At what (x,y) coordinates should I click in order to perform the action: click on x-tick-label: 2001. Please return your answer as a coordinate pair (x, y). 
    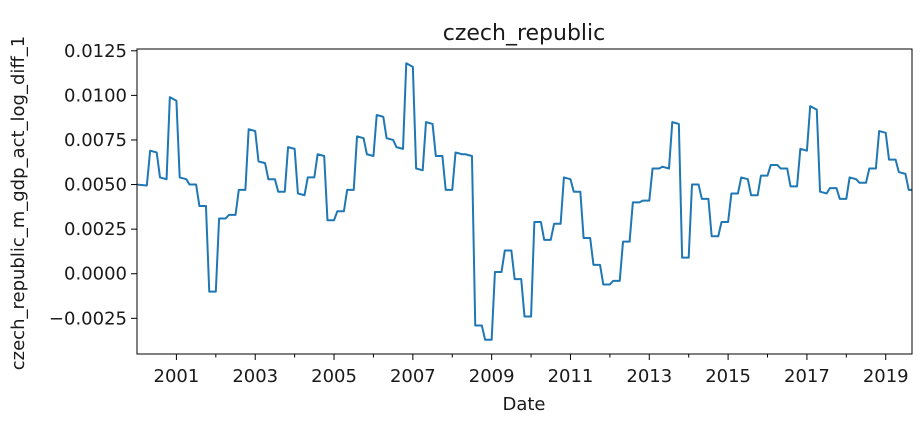
    Looking at the image, I should click on (177, 376).